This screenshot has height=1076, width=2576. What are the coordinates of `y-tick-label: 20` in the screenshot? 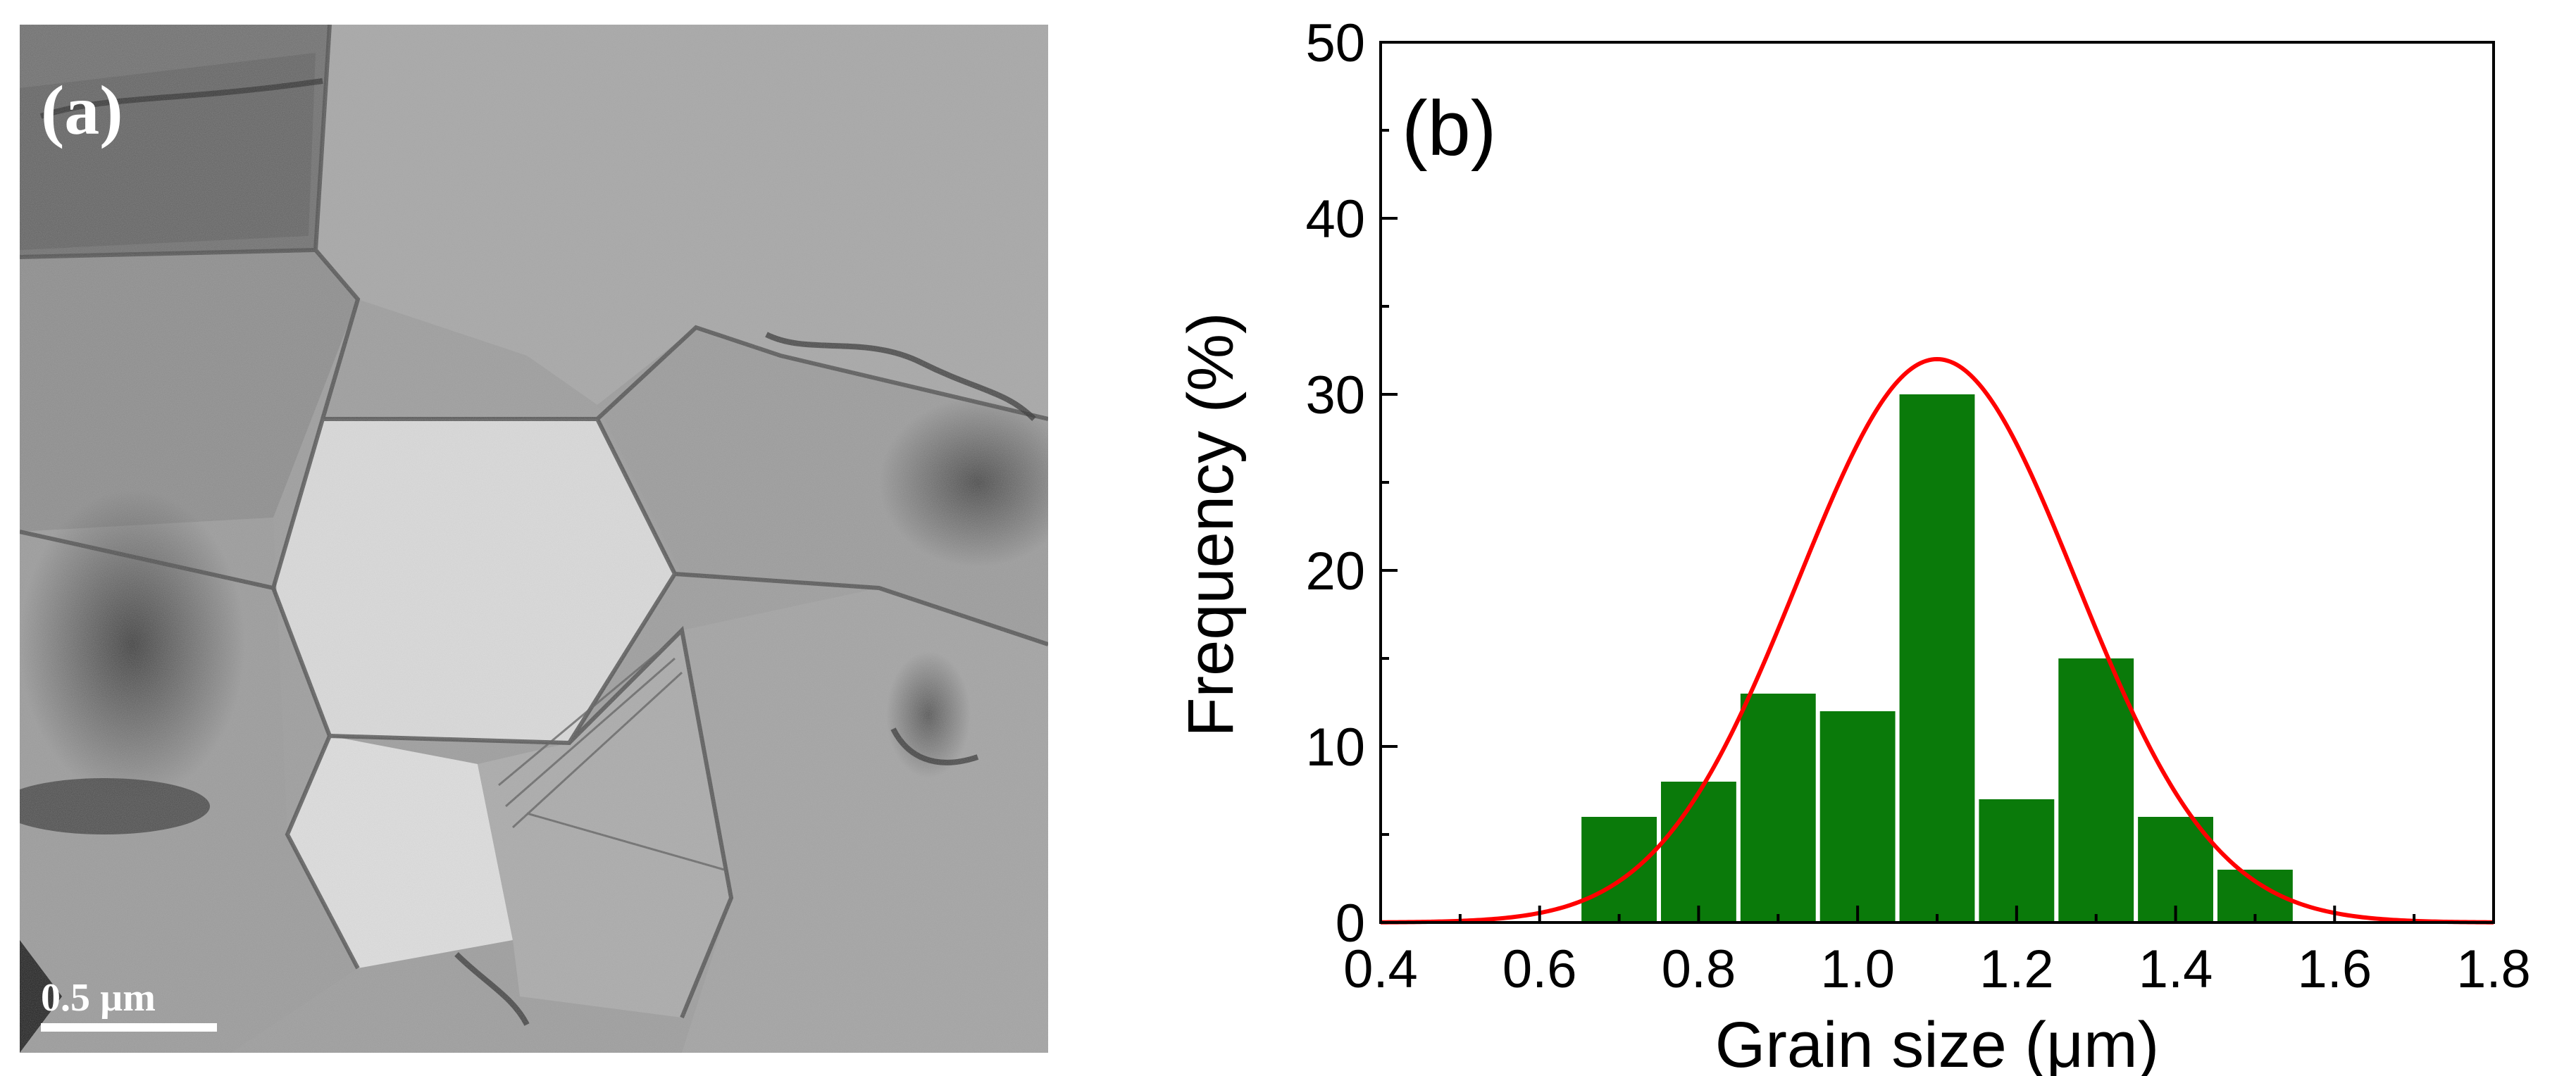 It's located at (1335, 571).